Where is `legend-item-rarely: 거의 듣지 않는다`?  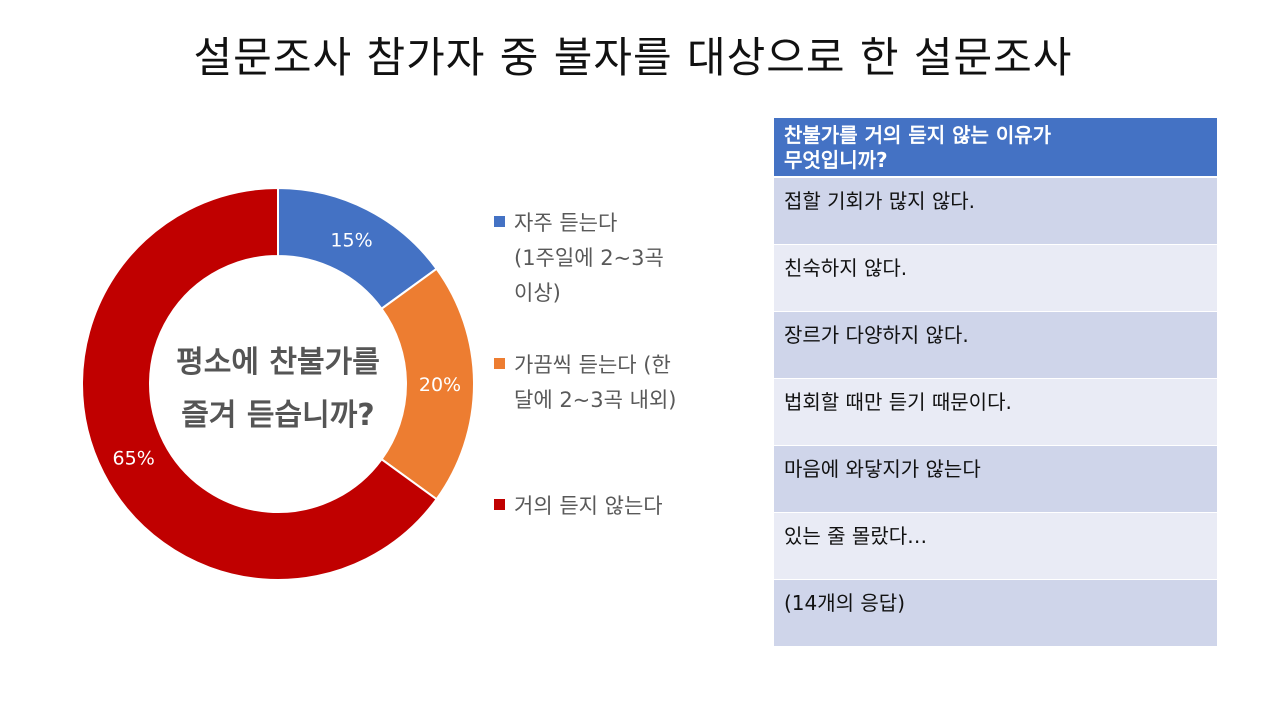 legend-item-rarely: 거의 듣지 않는다 is located at coordinates (604, 506).